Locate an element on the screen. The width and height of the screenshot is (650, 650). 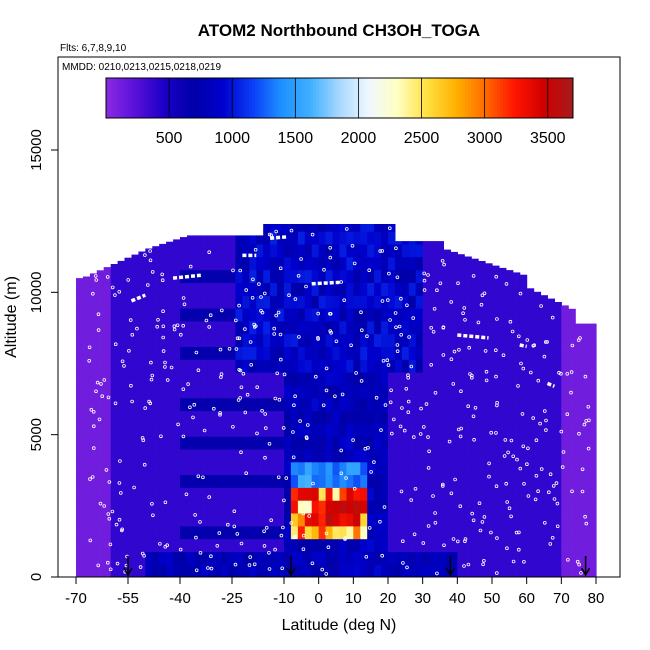
x-tick-label: 50 is located at coordinates (492, 598).